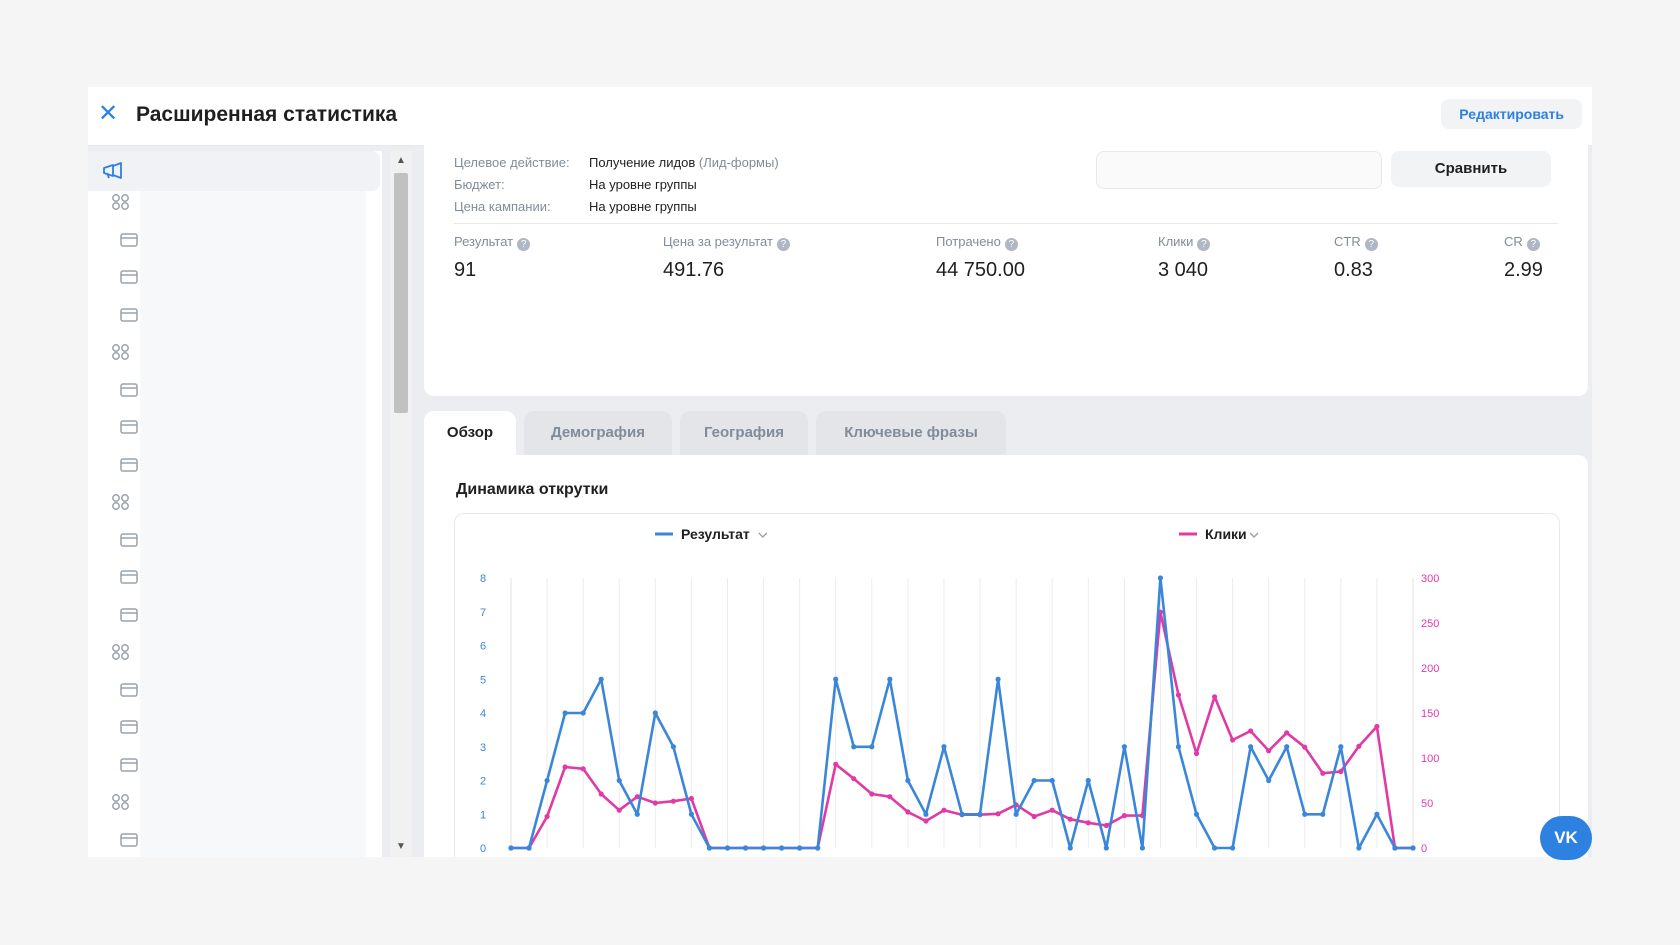 This screenshot has height=945, width=1680. I want to click on chevron-down-icon, so click(1254, 535).